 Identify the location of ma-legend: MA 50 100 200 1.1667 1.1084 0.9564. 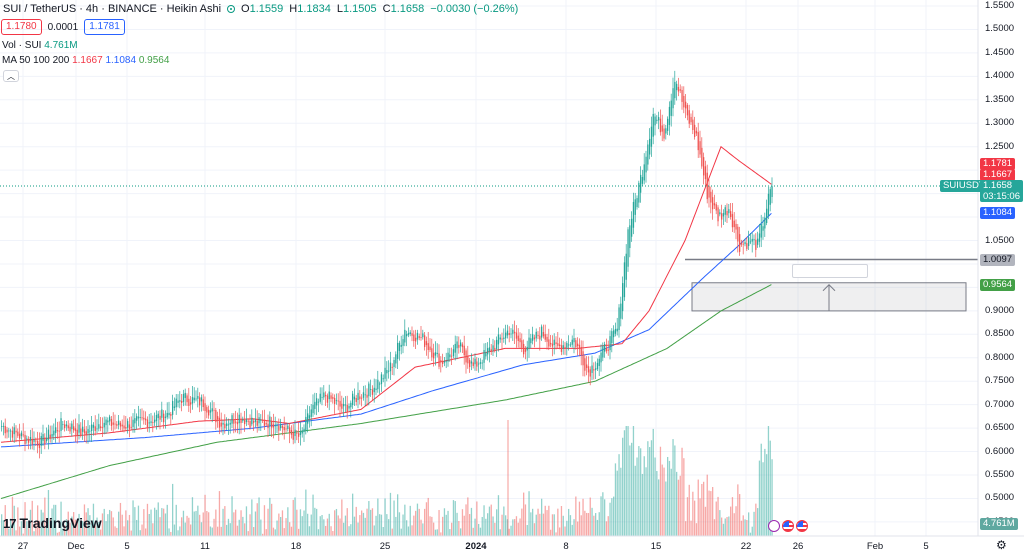
(85, 60).